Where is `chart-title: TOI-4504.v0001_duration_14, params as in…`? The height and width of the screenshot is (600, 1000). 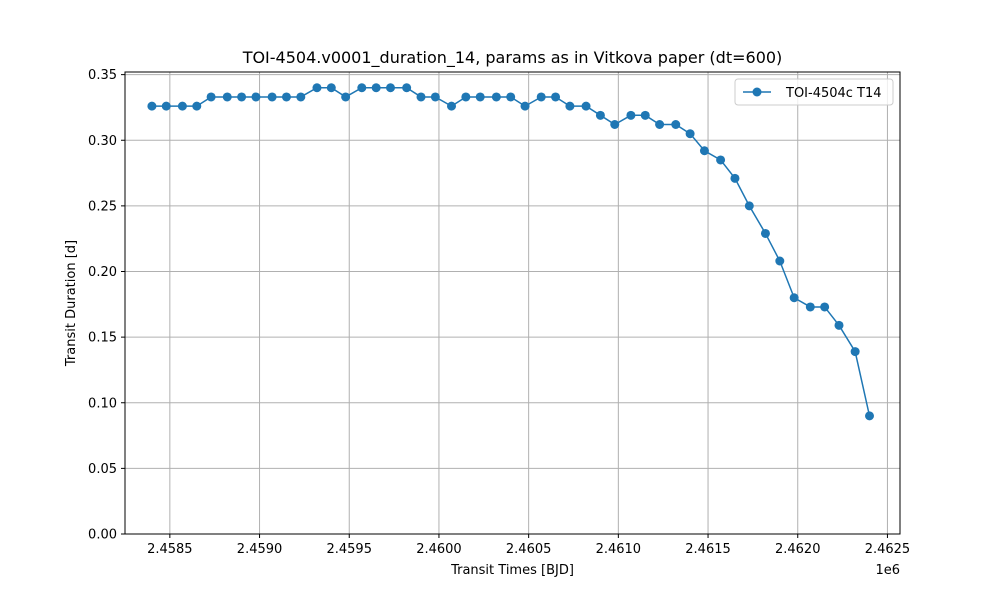
chart-title: TOI-4504.v0001_duration_14, params as in… is located at coordinates (512, 58).